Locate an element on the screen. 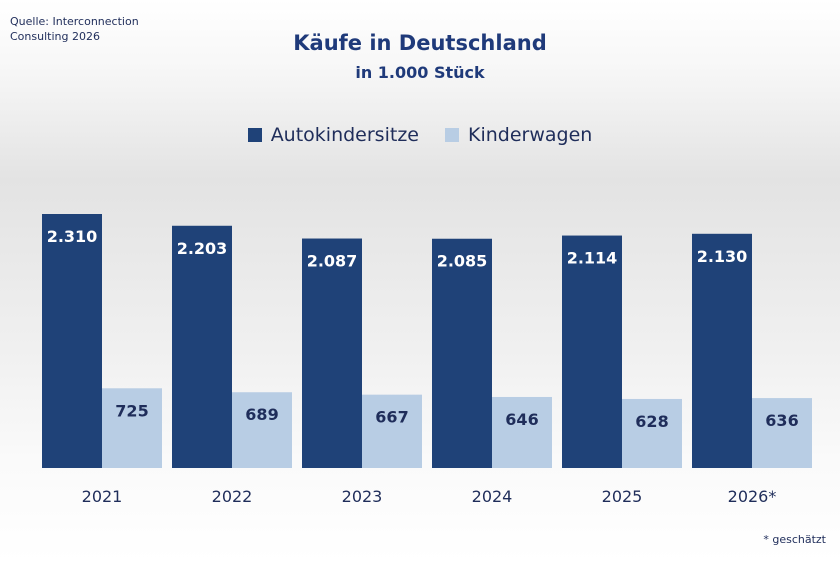 Image resolution: width=840 pixels, height=562 pixels. chart-legend: Autokindersitze Kinderwagen is located at coordinates (420, 135).